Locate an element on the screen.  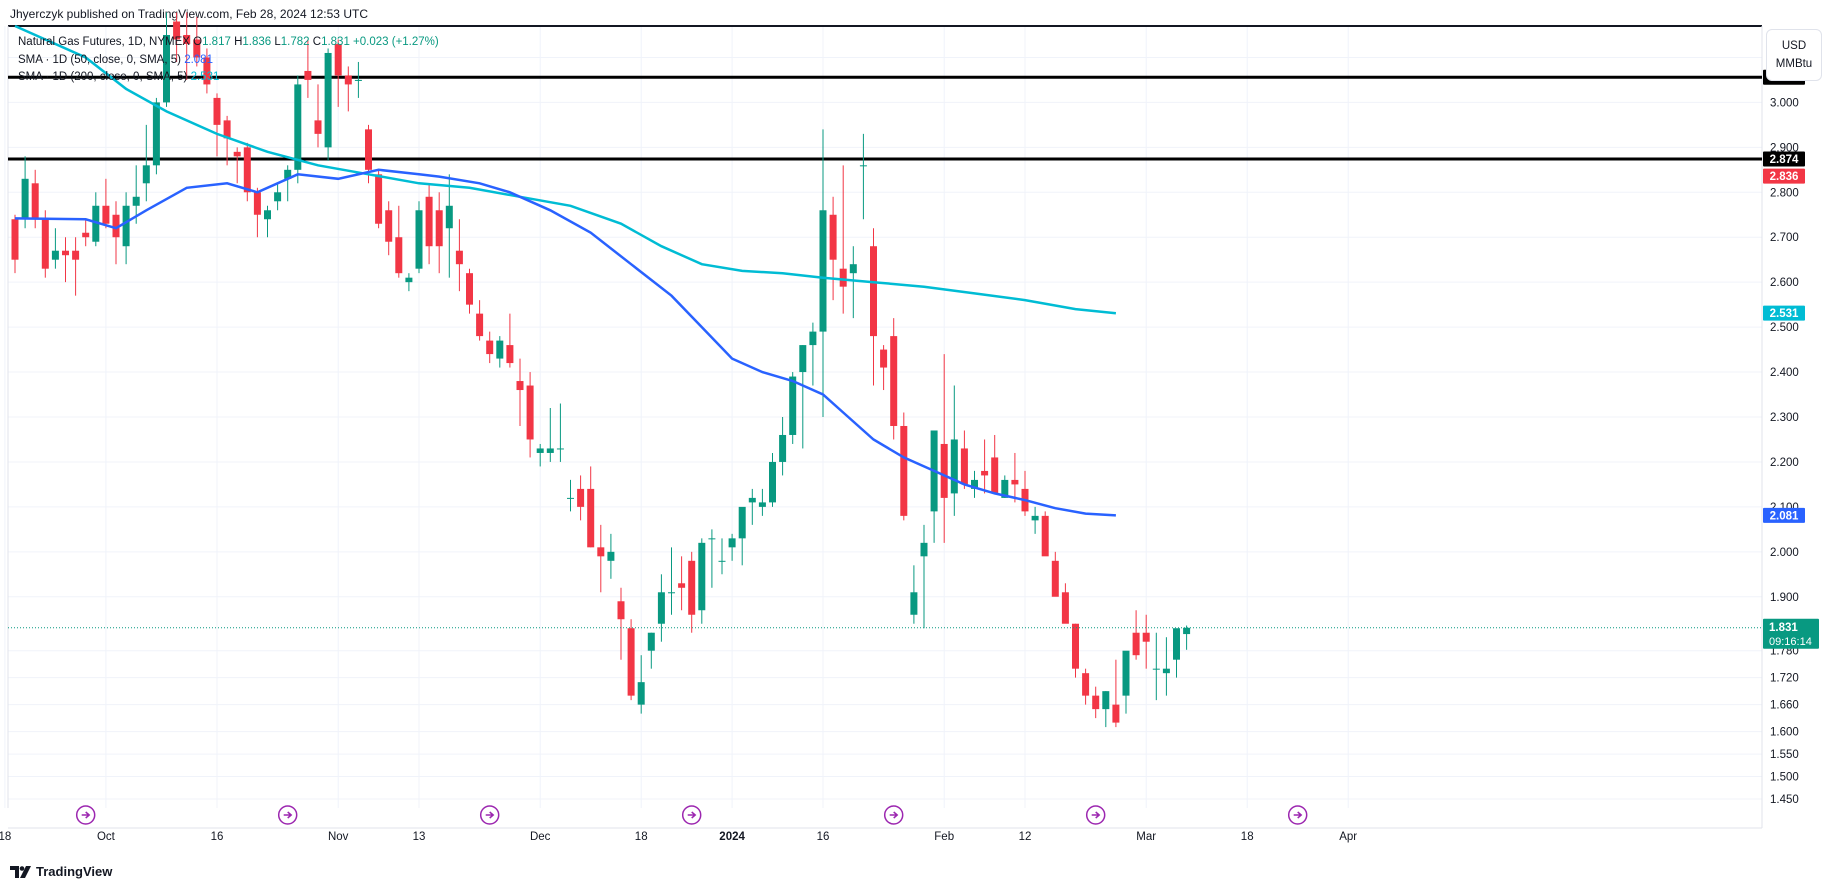
time-tick-label: 2024 is located at coordinates (732, 837).